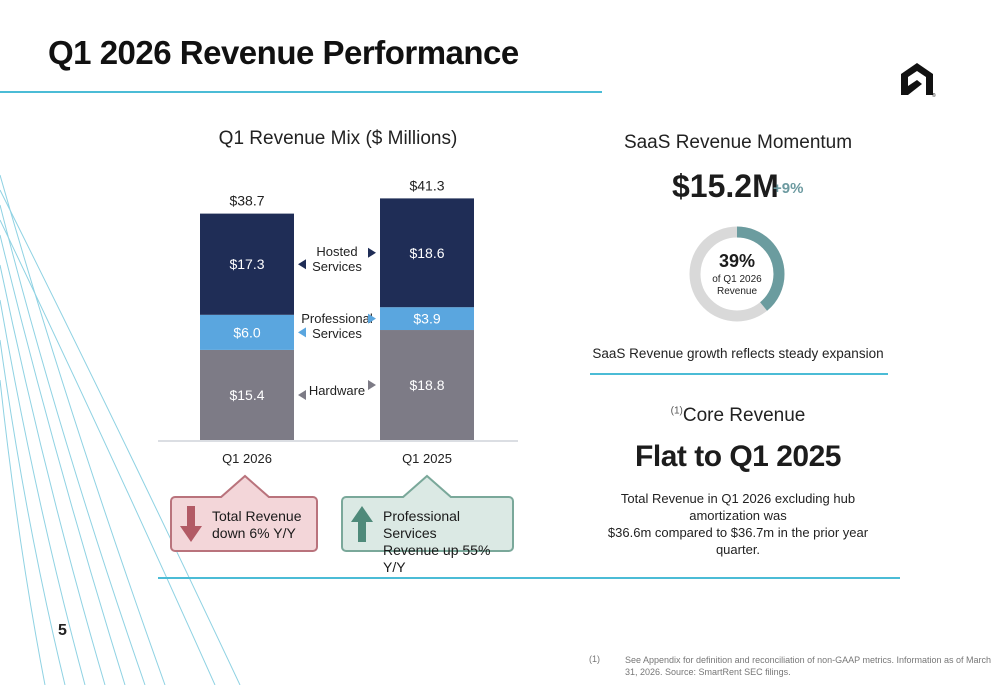  Describe the element at coordinates (247, 458) in the screenshot. I see `x-tick-label: Q1 2026` at that location.